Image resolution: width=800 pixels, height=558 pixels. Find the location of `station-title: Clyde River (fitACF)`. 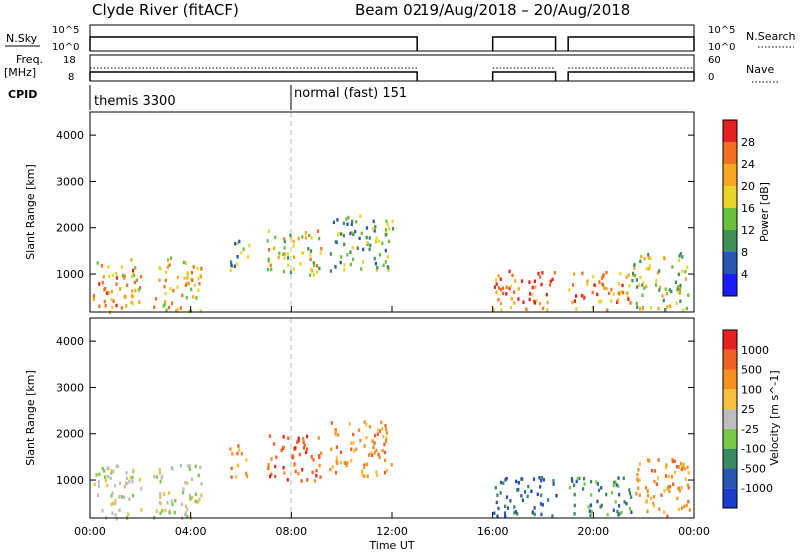

station-title: Clyde River (fitACF) is located at coordinates (165, 10).